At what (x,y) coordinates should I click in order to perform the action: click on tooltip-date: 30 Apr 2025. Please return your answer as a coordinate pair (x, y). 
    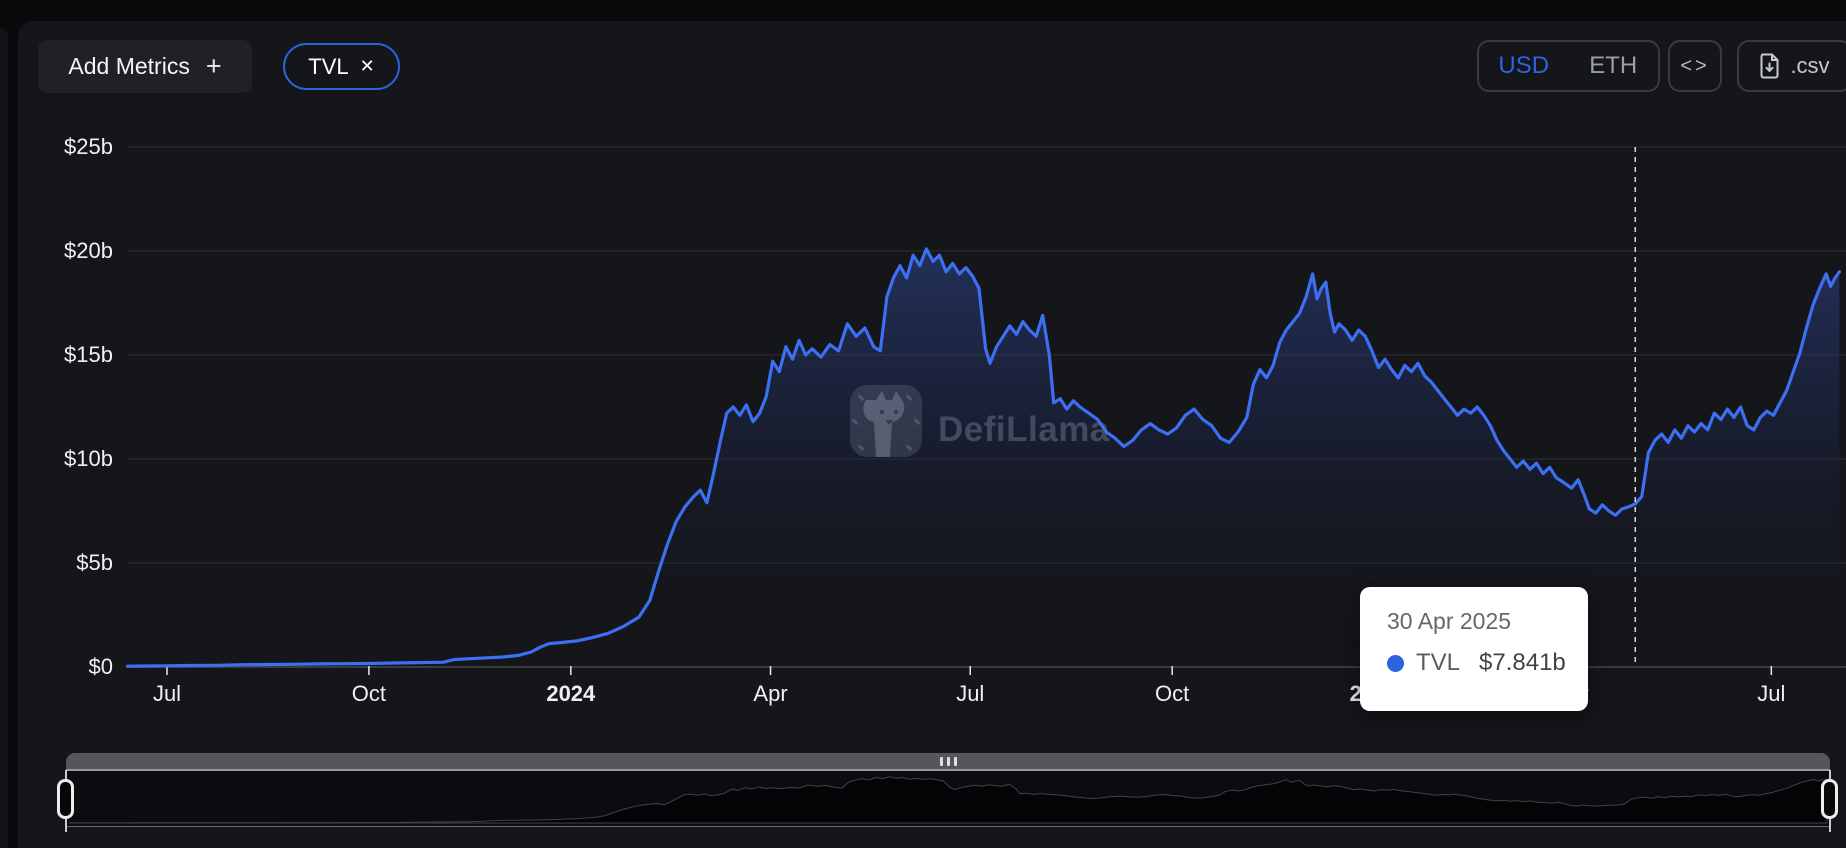
    Looking at the image, I should click on (1449, 621).